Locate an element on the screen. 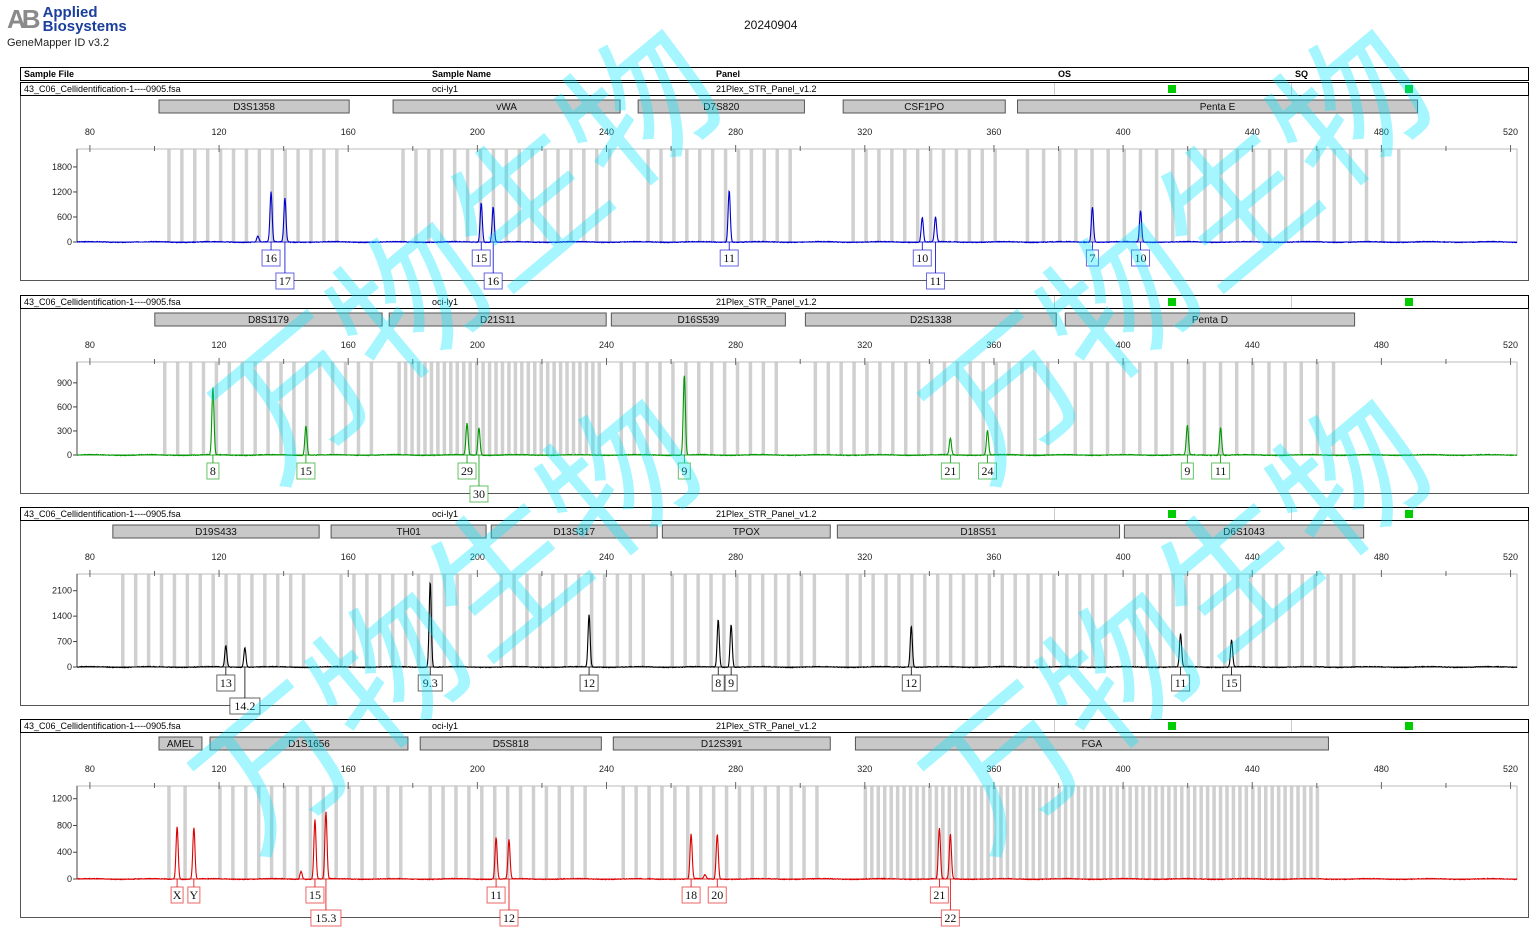 This screenshot has height=928, width=1533. marker-label: D7S820 is located at coordinates (721, 107).